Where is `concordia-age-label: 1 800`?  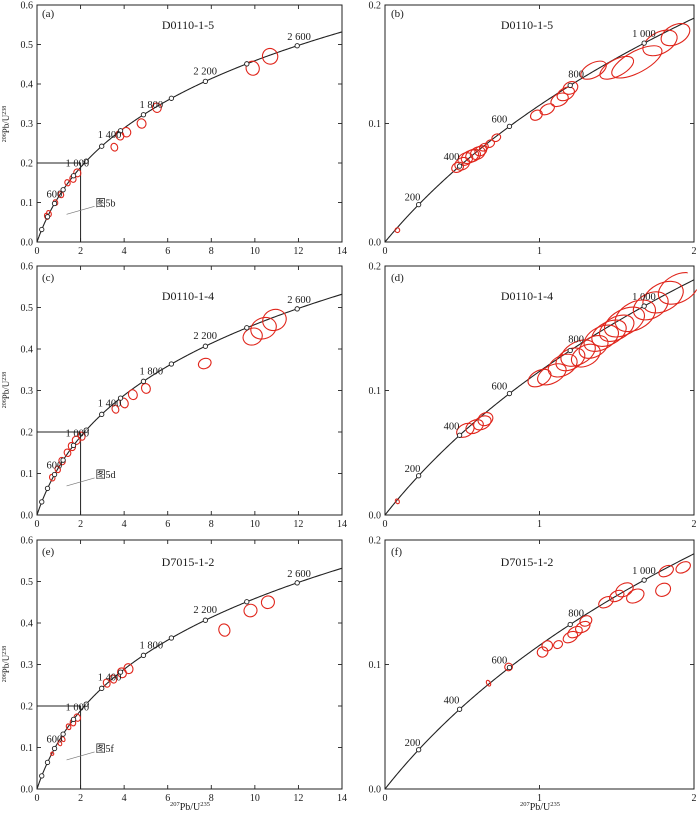 concordia-age-label: 1 800 is located at coordinates (151, 645).